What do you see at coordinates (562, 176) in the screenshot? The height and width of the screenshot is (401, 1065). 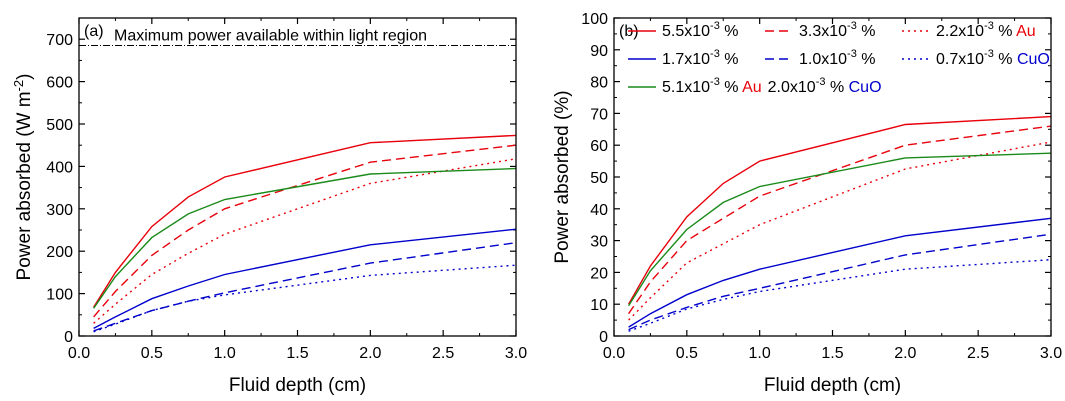 I see `y-axis-title: Power absorbed (%)` at bounding box center [562, 176].